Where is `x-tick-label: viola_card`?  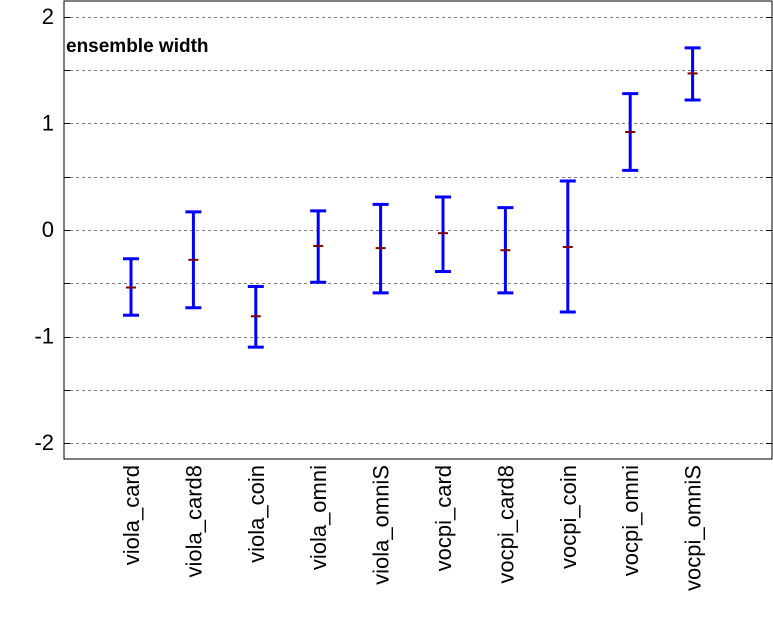
x-tick-label: viola_card is located at coordinates (131, 515).